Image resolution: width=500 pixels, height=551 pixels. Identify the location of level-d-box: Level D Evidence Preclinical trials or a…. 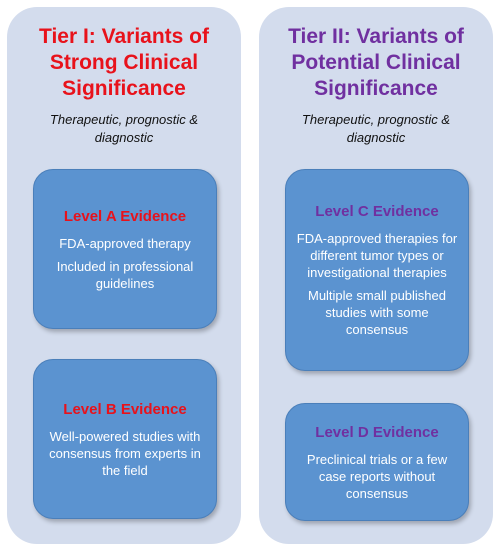
(377, 462).